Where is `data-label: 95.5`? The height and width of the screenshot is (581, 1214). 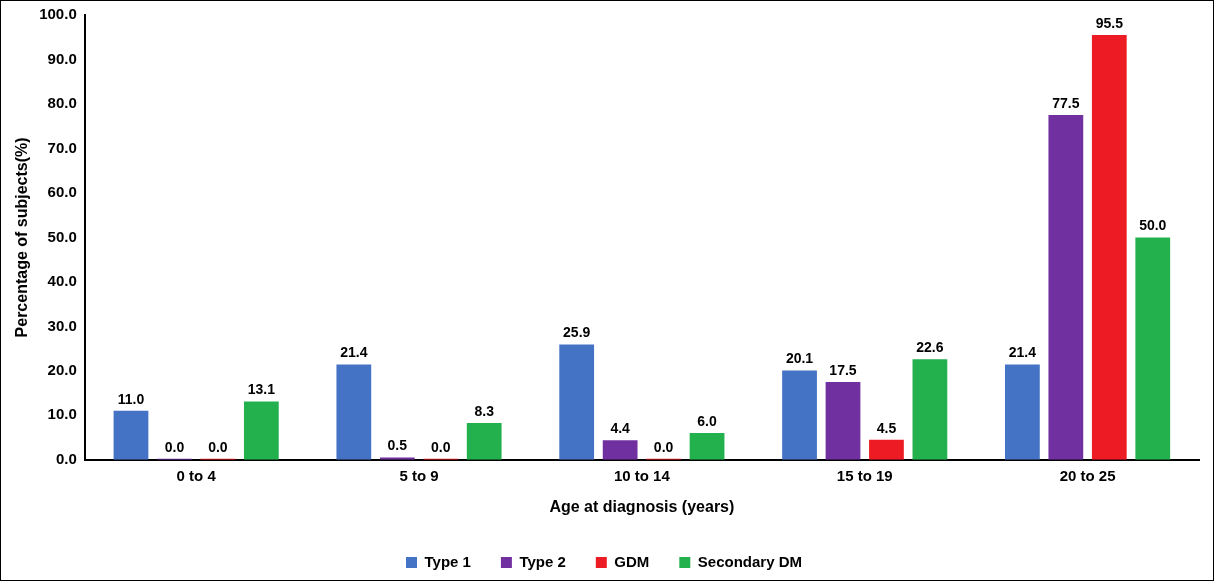 data-label: 95.5 is located at coordinates (1109, 22).